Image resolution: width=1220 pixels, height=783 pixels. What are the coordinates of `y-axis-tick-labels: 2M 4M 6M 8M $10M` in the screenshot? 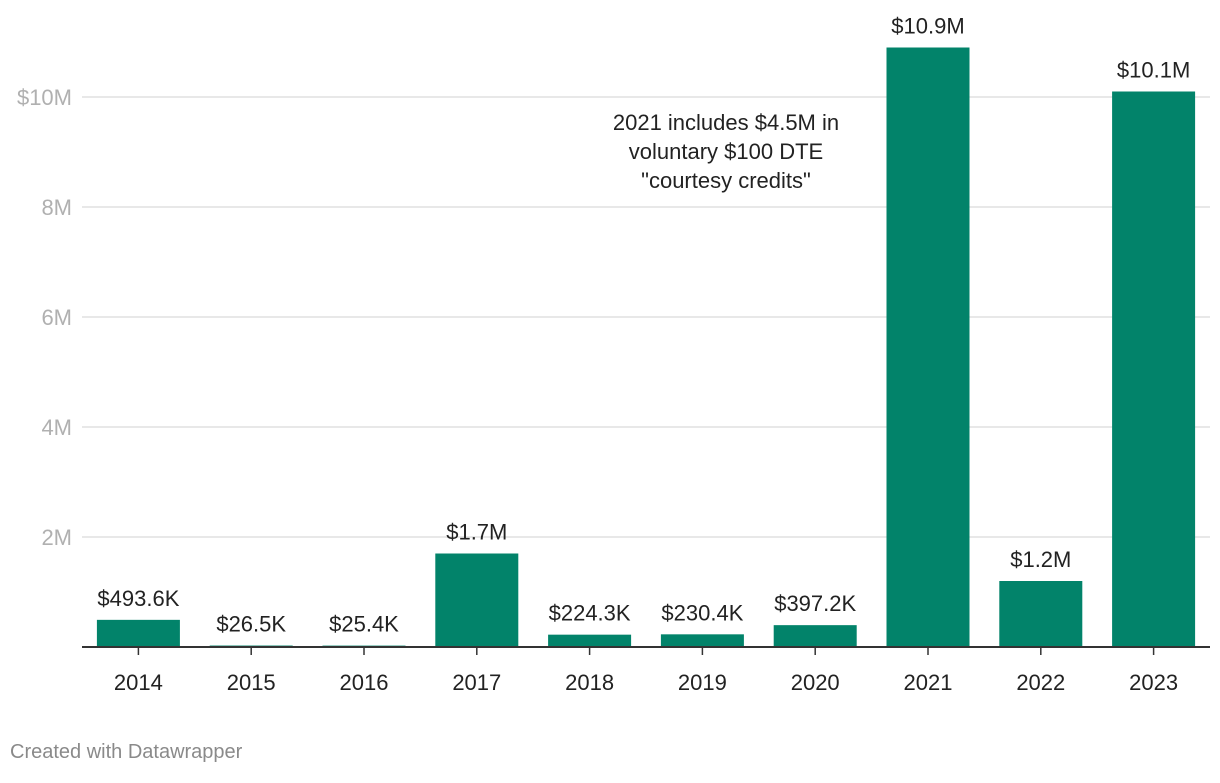 It's located at (44, 317).